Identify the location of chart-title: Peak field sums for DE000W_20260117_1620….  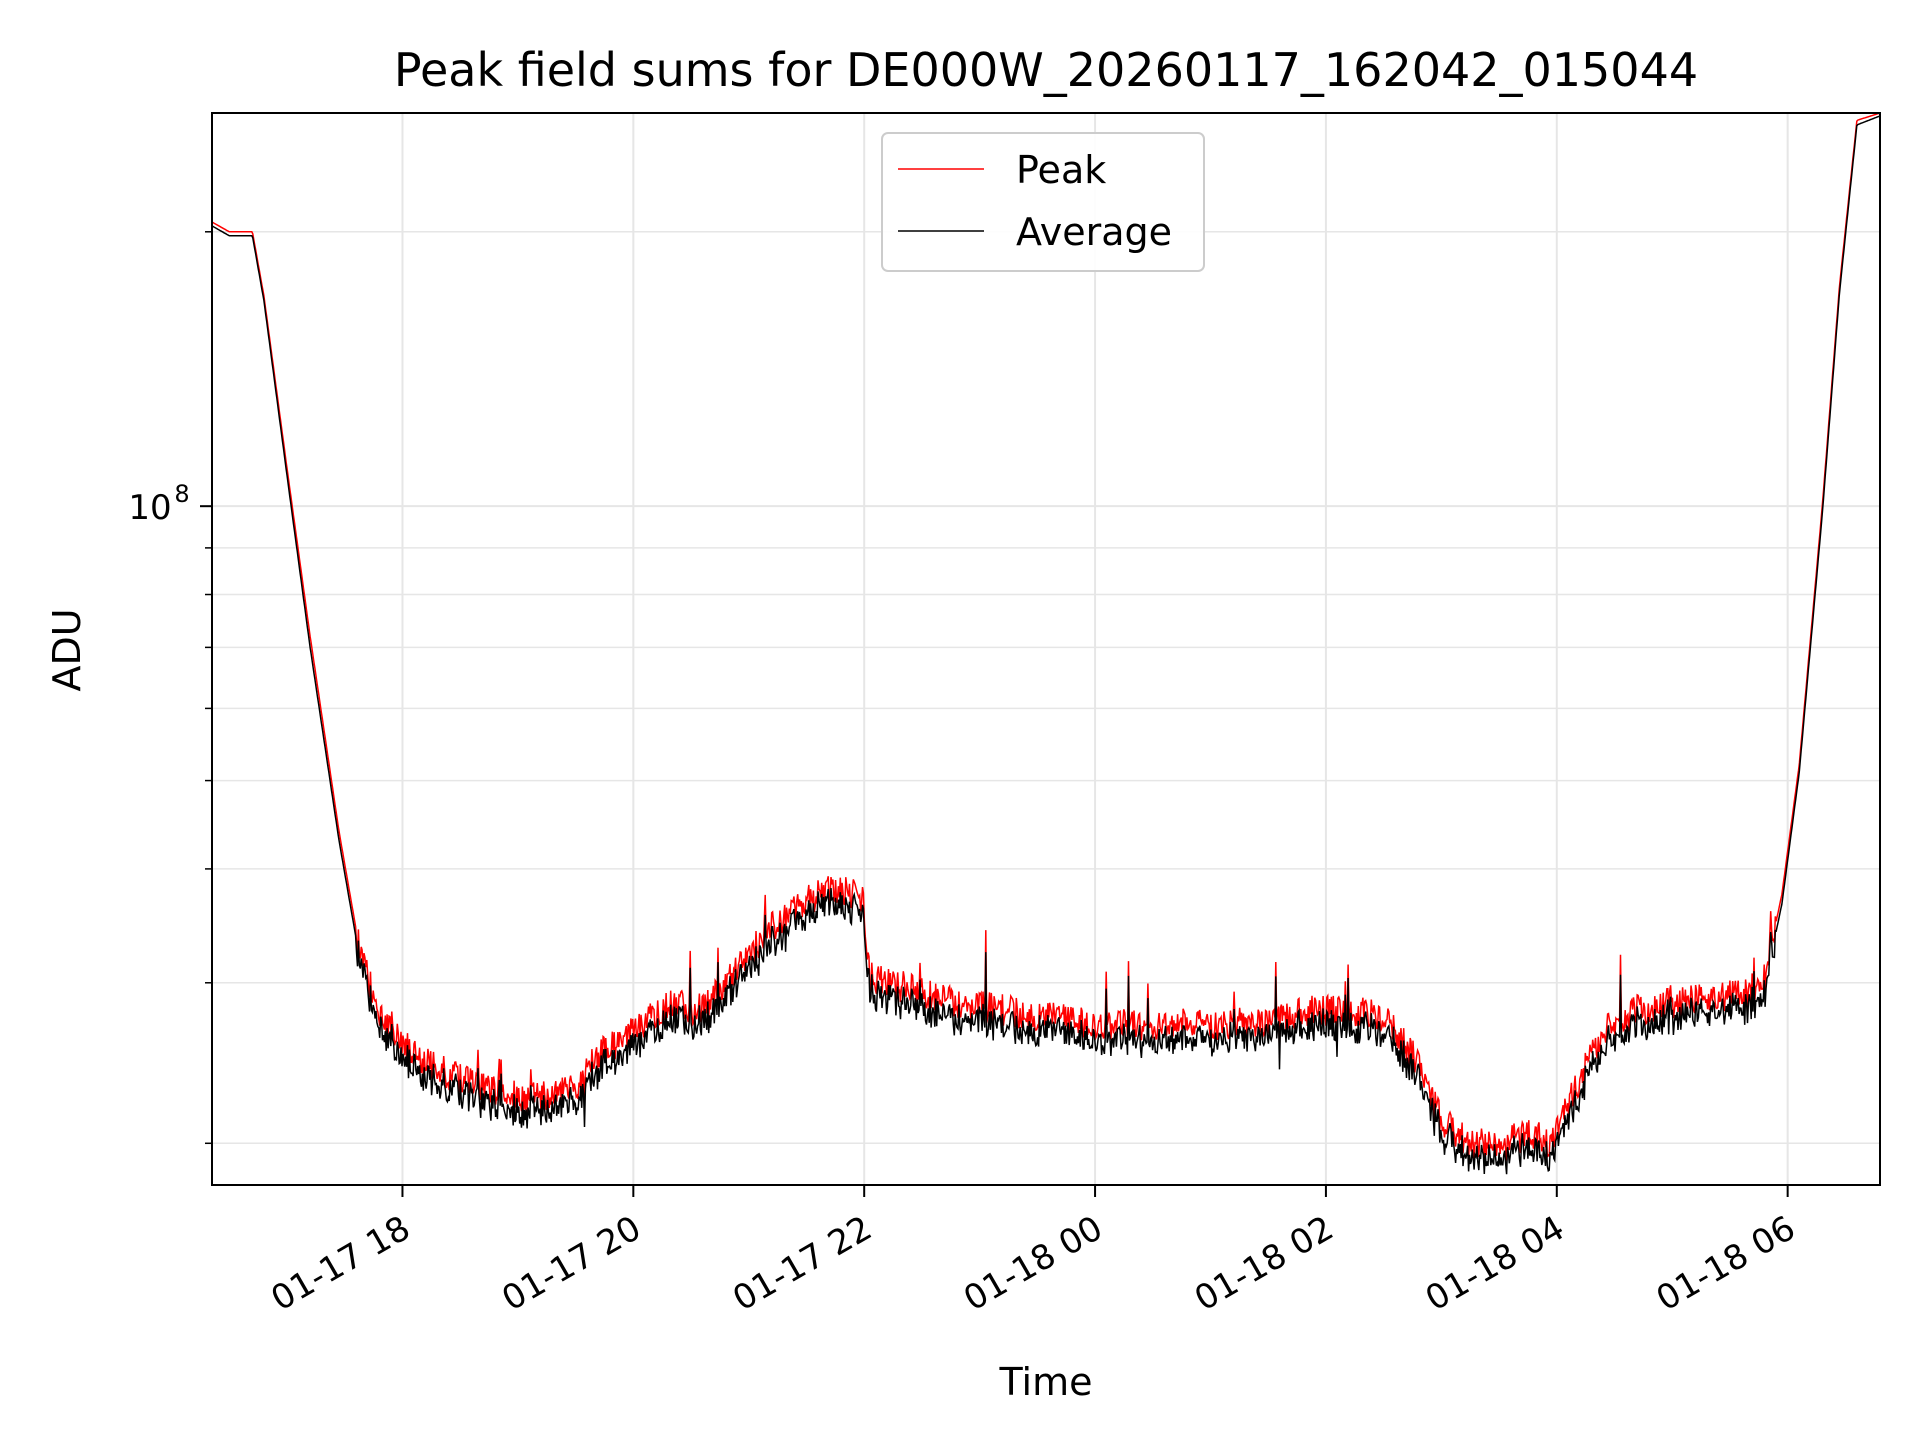
(1046, 70).